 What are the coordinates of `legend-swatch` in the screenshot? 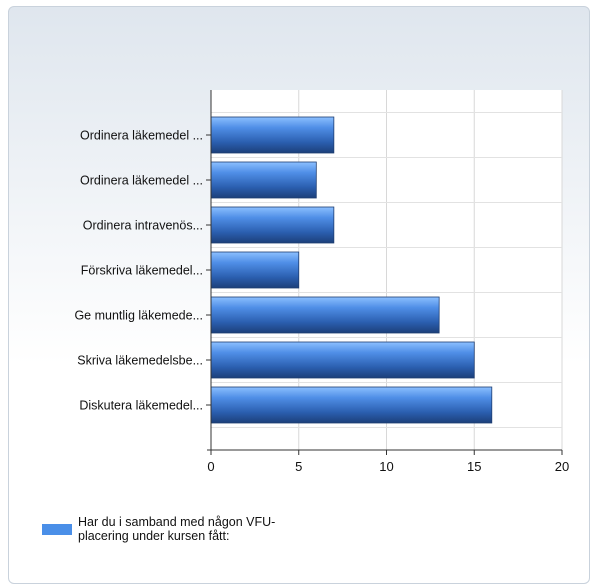 It's located at (57, 529).